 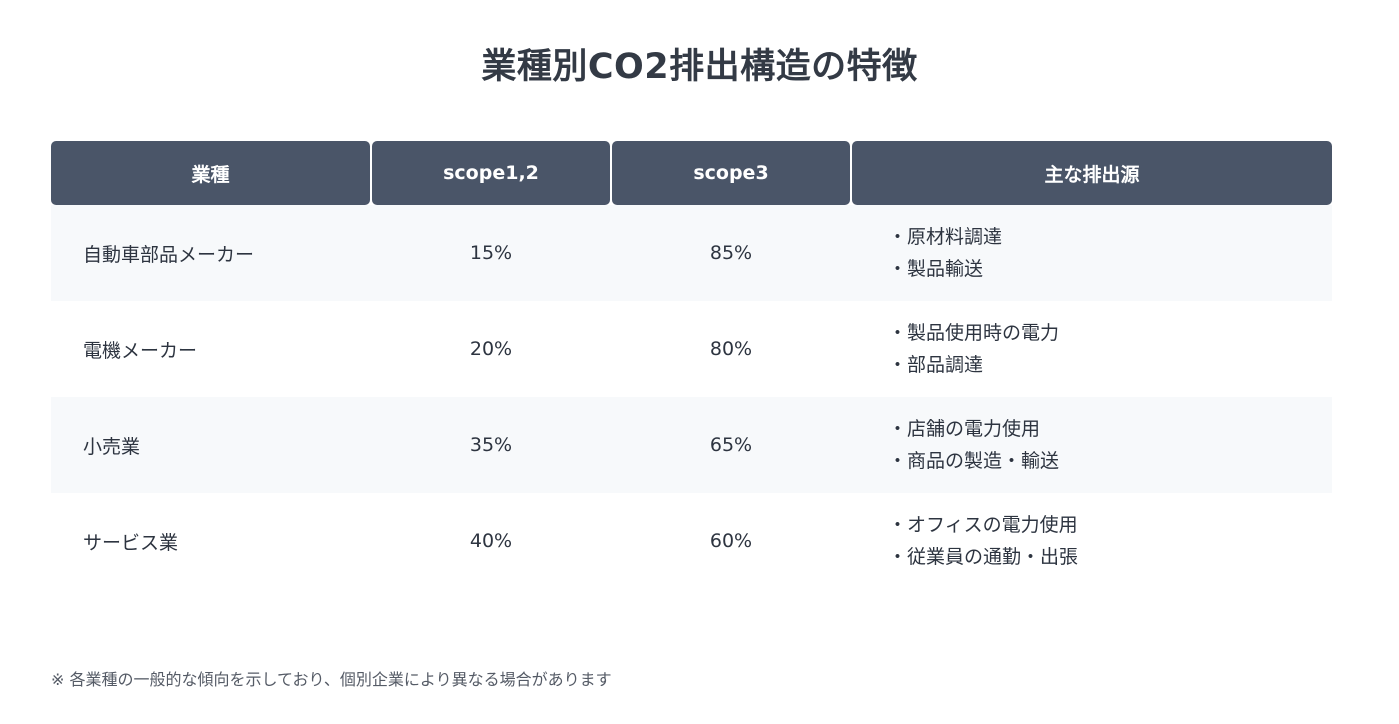 I want to click on sources-cell: 原材料調達 製品輸送, so click(x=1092, y=253).